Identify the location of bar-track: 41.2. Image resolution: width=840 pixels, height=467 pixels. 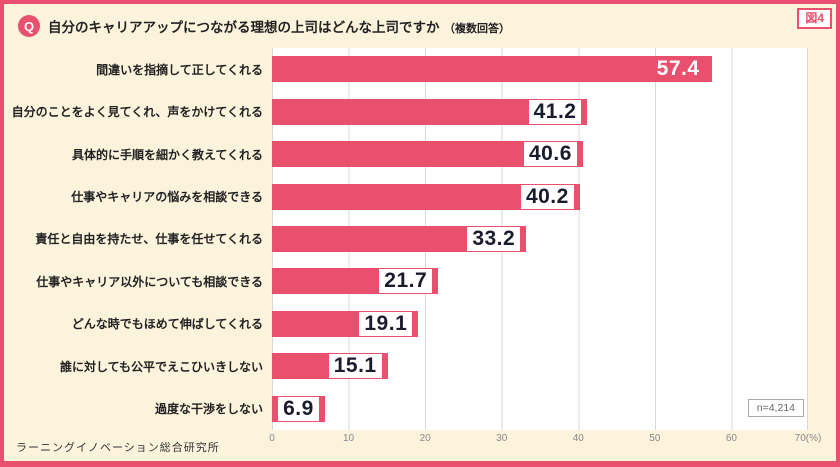
(540, 111).